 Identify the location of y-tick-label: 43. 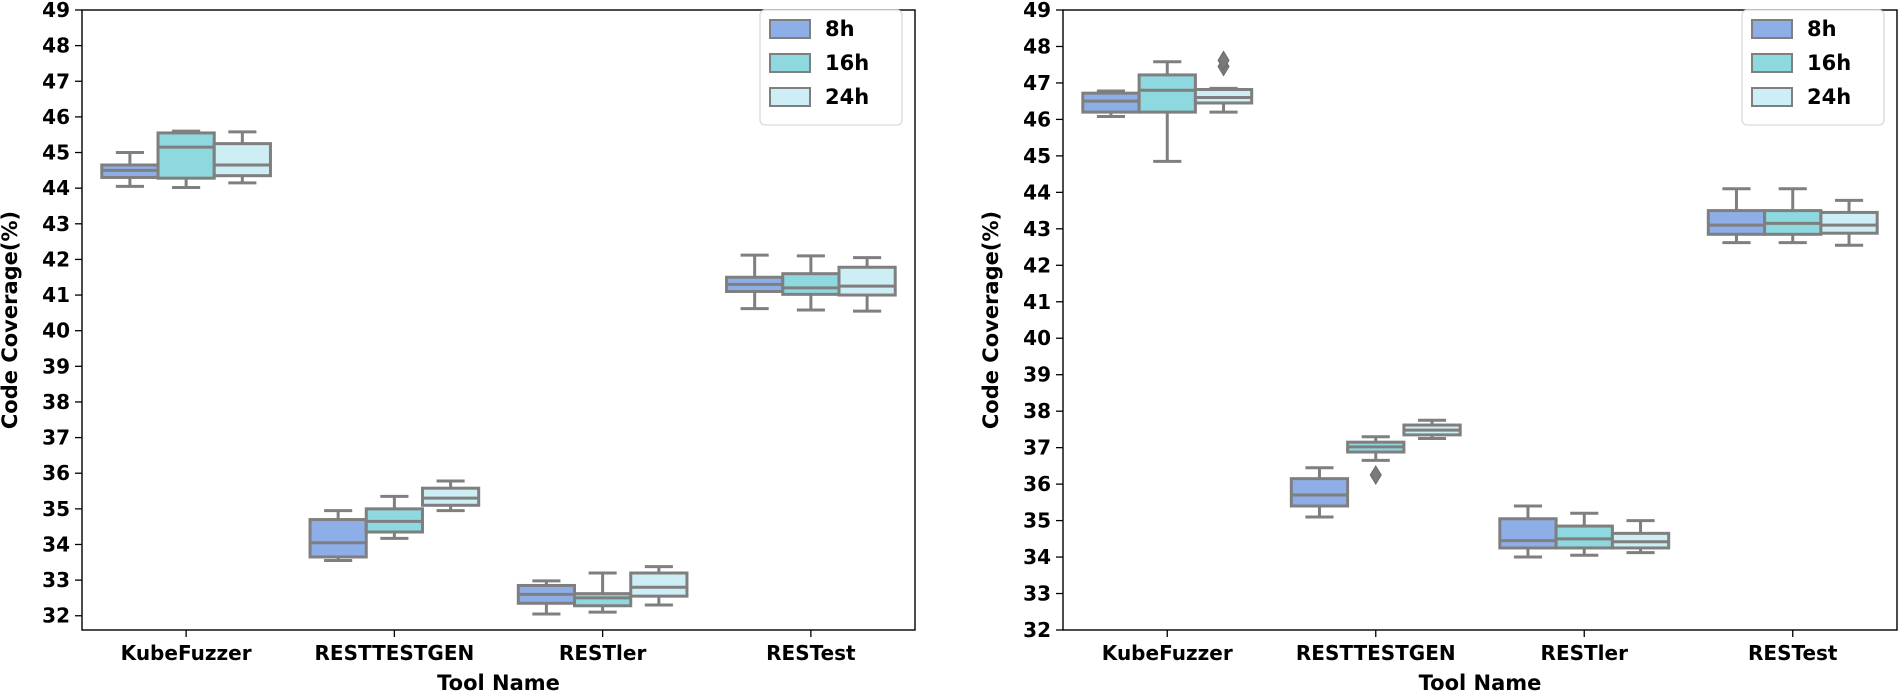
(1037, 229).